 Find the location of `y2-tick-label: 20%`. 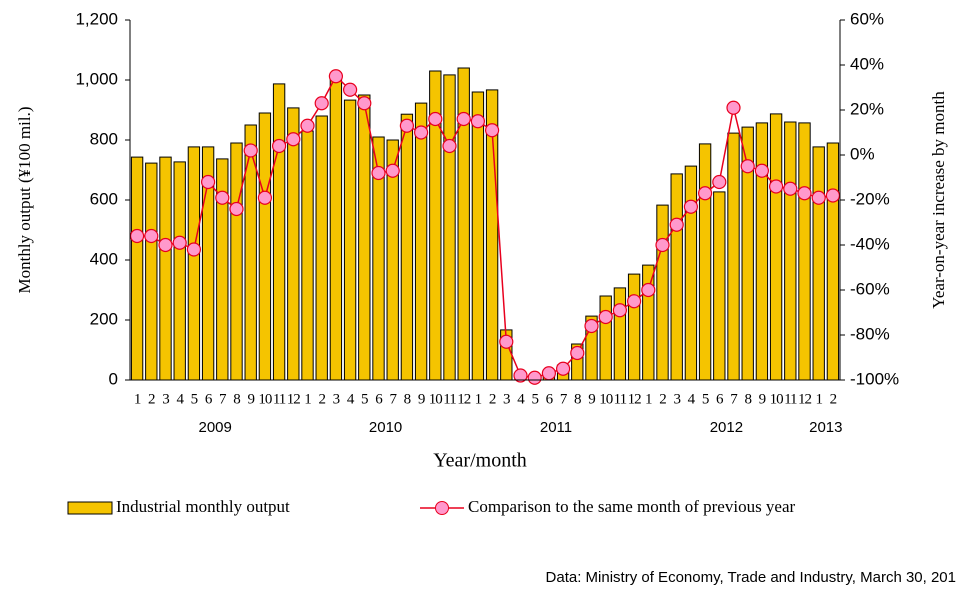

y2-tick-label: 20% is located at coordinates (867, 108).